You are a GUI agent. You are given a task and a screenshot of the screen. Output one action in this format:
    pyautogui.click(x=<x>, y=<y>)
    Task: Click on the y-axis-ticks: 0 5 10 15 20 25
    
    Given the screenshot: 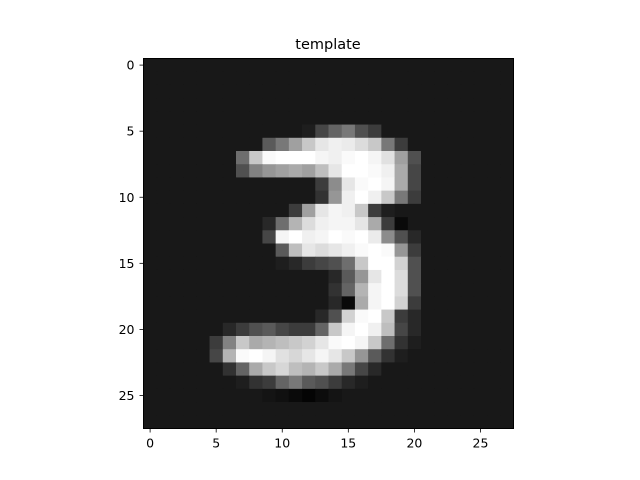 What is the action you would take?
    pyautogui.click(x=131, y=230)
    